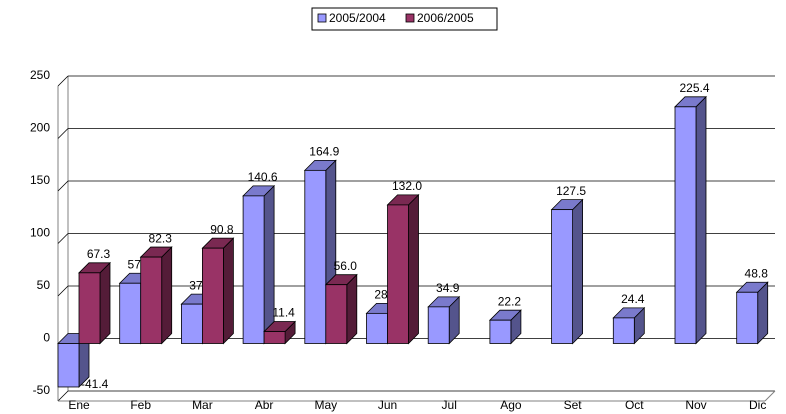 Image resolution: width=786 pixels, height=414 pixels. Describe the element at coordinates (757, 273) in the screenshot. I see `value-label: 48.8` at that location.